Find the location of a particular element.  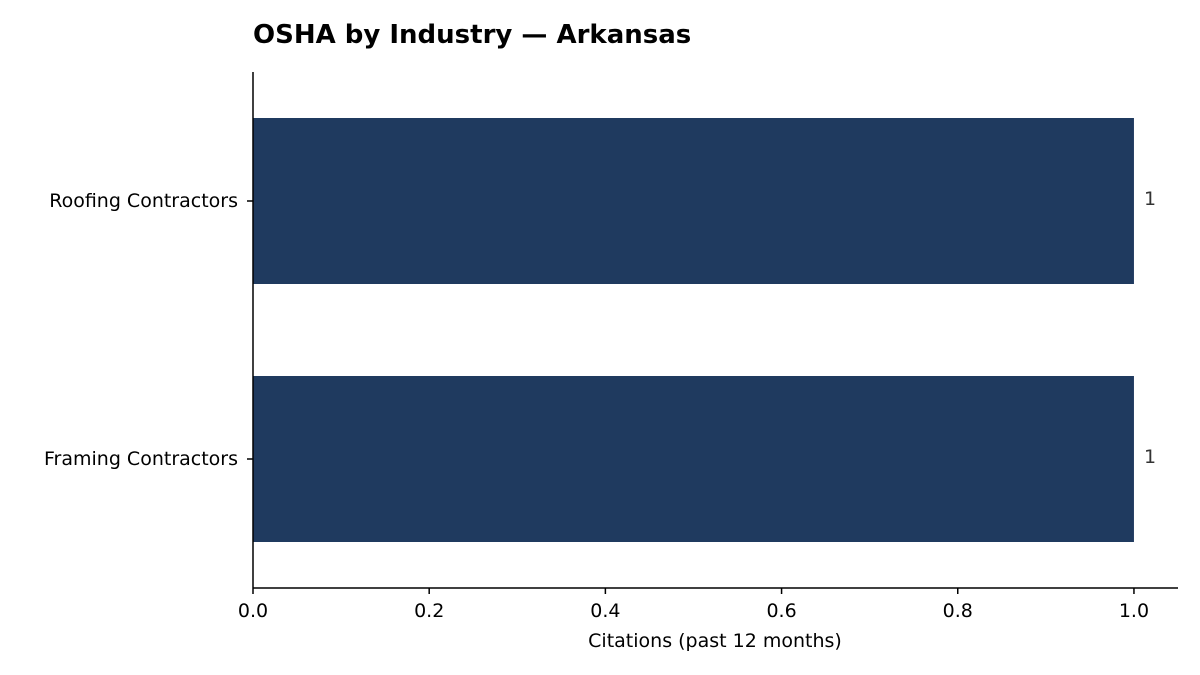

y-tick-label: Framing Contractors is located at coordinates (141, 459).